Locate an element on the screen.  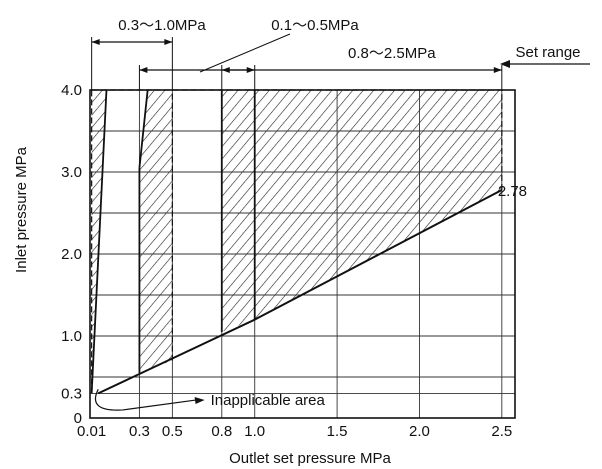
set-range-label: Set range is located at coordinates (547, 52).